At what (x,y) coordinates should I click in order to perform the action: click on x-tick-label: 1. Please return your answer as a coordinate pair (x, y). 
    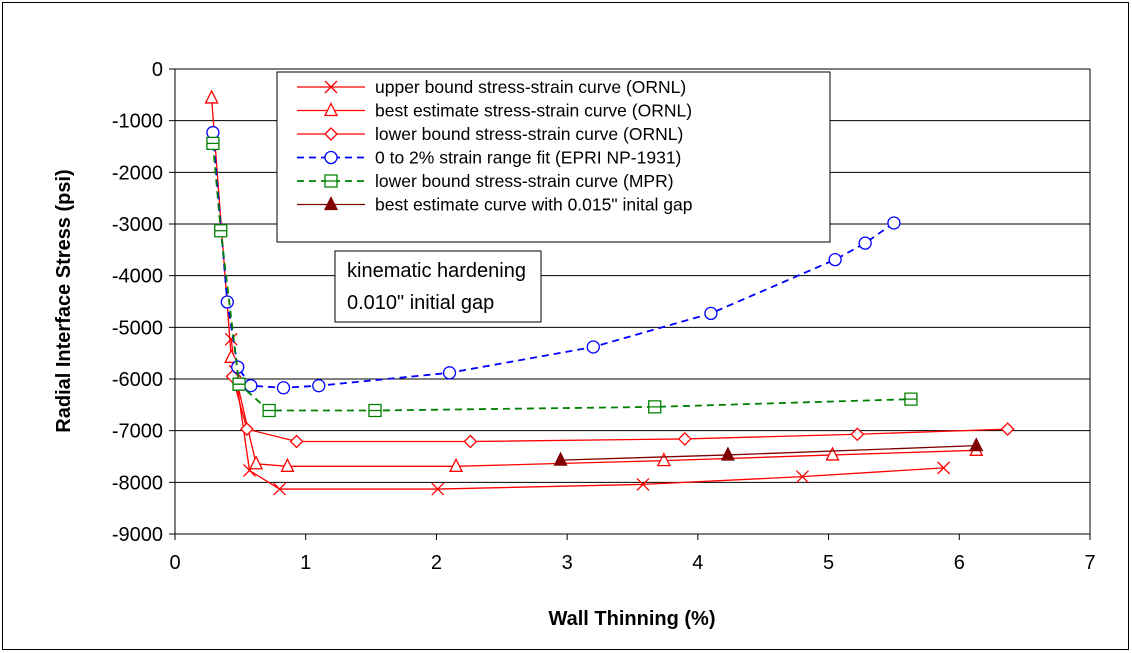
    Looking at the image, I should click on (305, 563).